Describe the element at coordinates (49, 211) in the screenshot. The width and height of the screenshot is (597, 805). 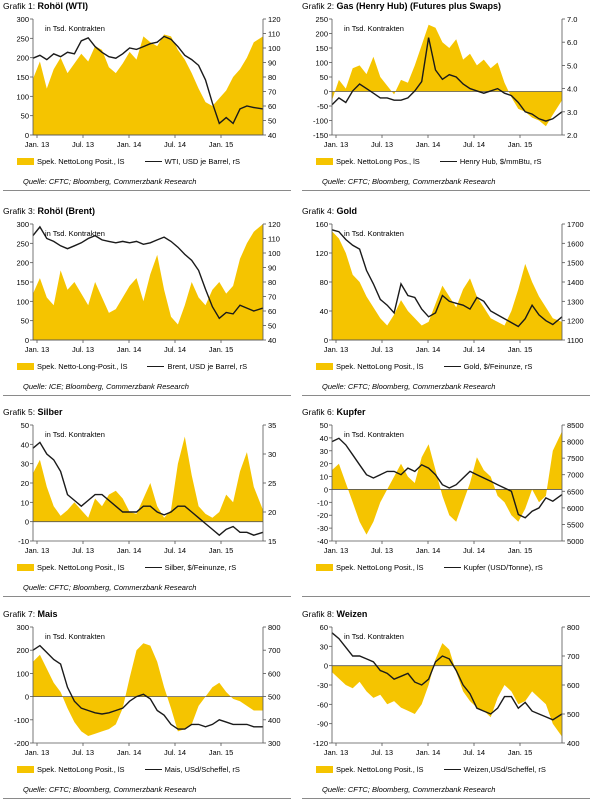
I see `chart-title: Grafik 3: Rohöl (Brent)` at that location.